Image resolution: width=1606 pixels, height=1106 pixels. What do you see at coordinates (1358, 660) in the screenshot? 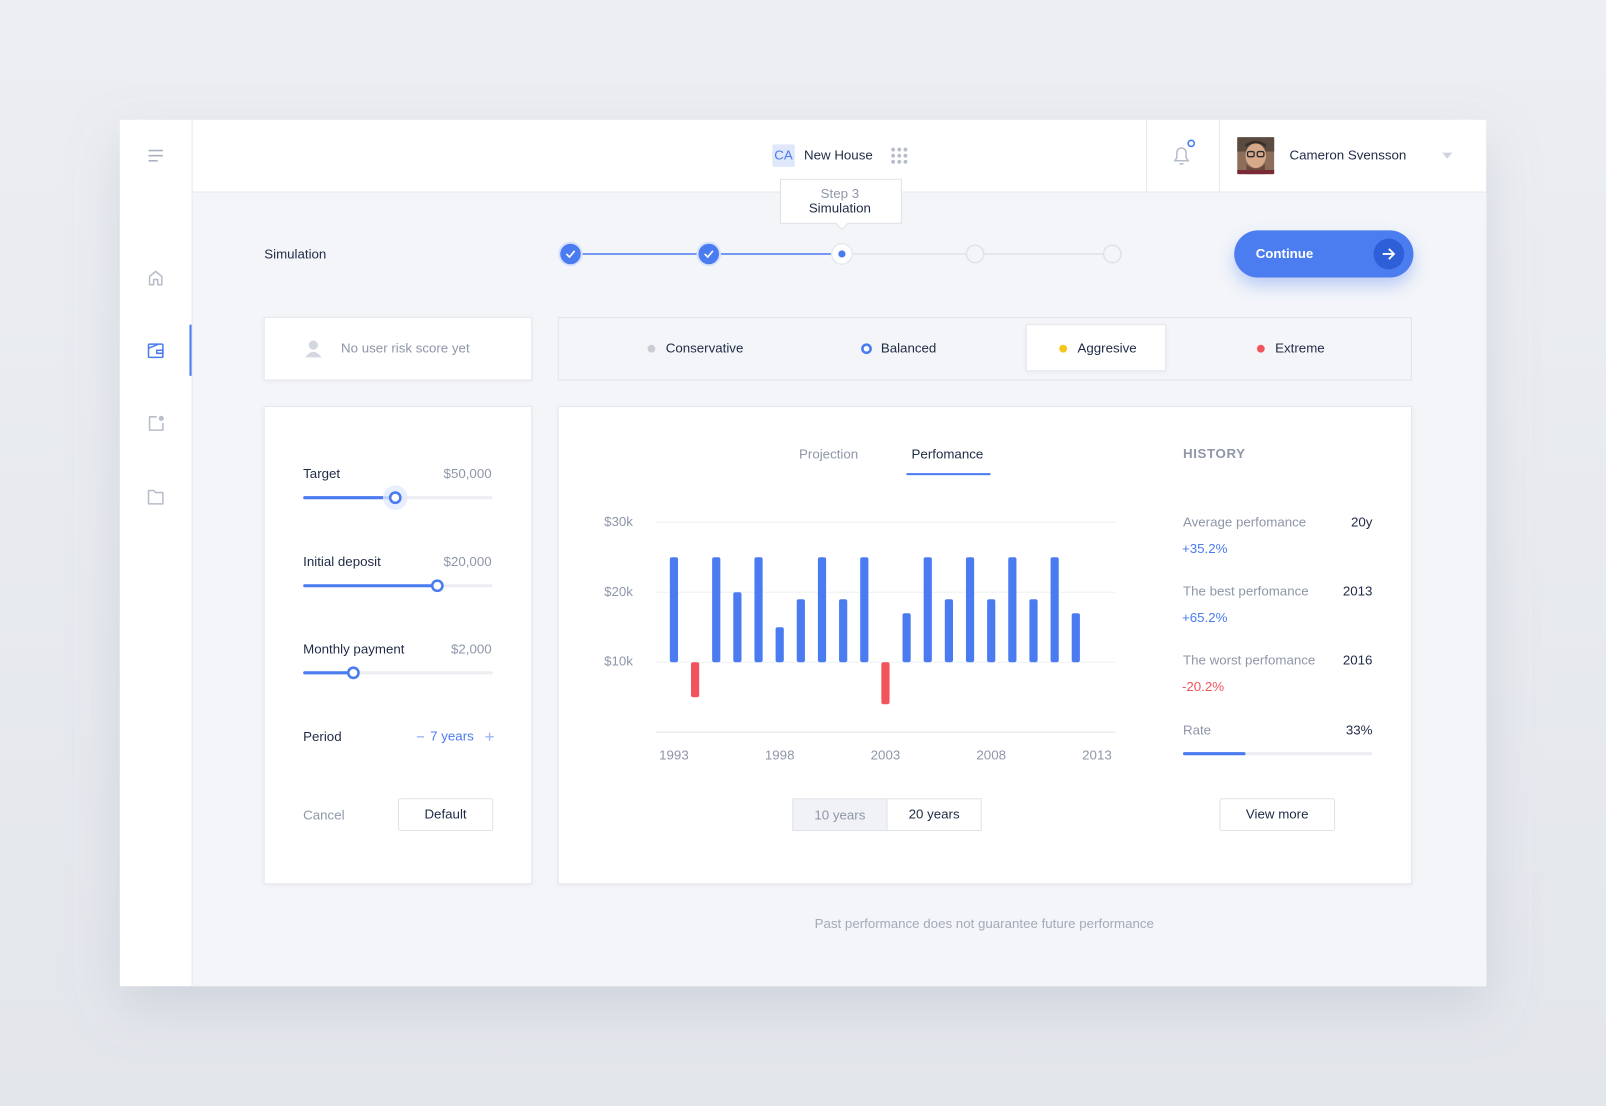
I see `history-period: 2016` at bounding box center [1358, 660].